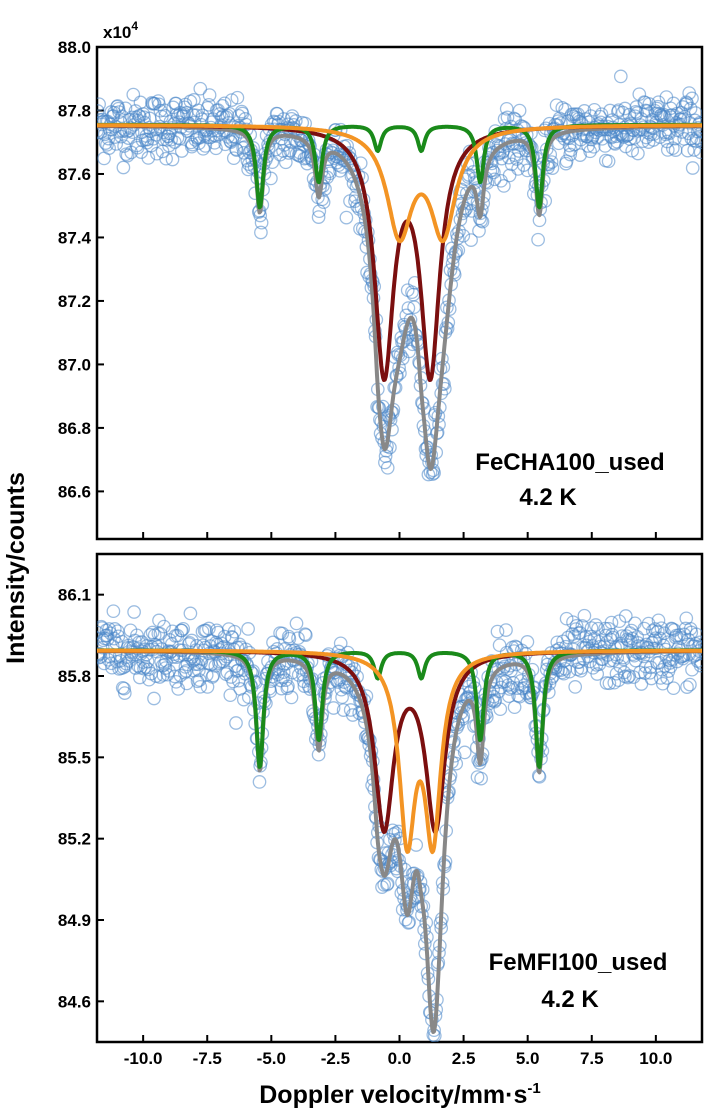 This screenshot has height=1117, width=722. Describe the element at coordinates (548, 497) in the screenshot. I see `annotation-temperature-top: 4.2 K` at that location.